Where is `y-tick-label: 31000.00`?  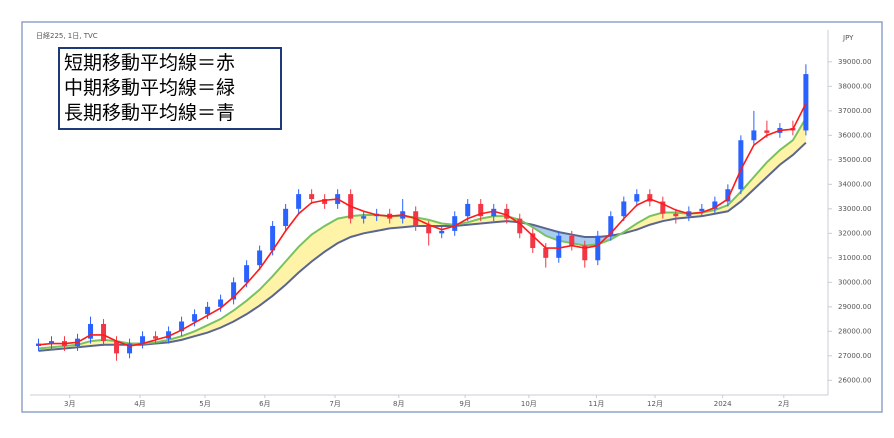 y-tick-label: 31000.00 is located at coordinates (854, 258).